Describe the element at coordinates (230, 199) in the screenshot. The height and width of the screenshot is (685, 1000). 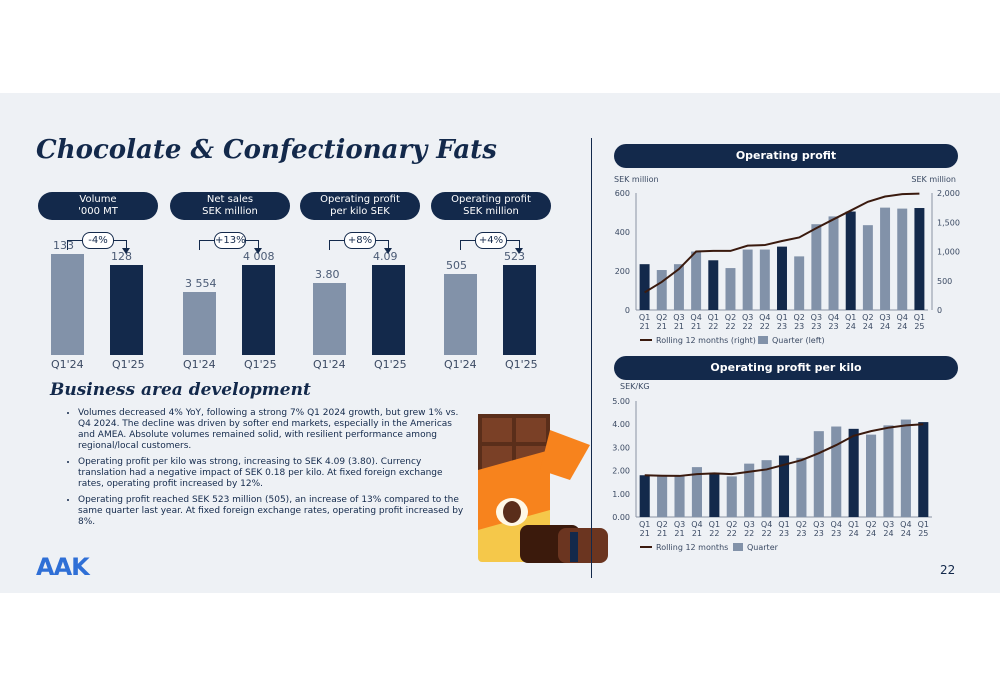
I see `kpi-label: Net sales` at that location.